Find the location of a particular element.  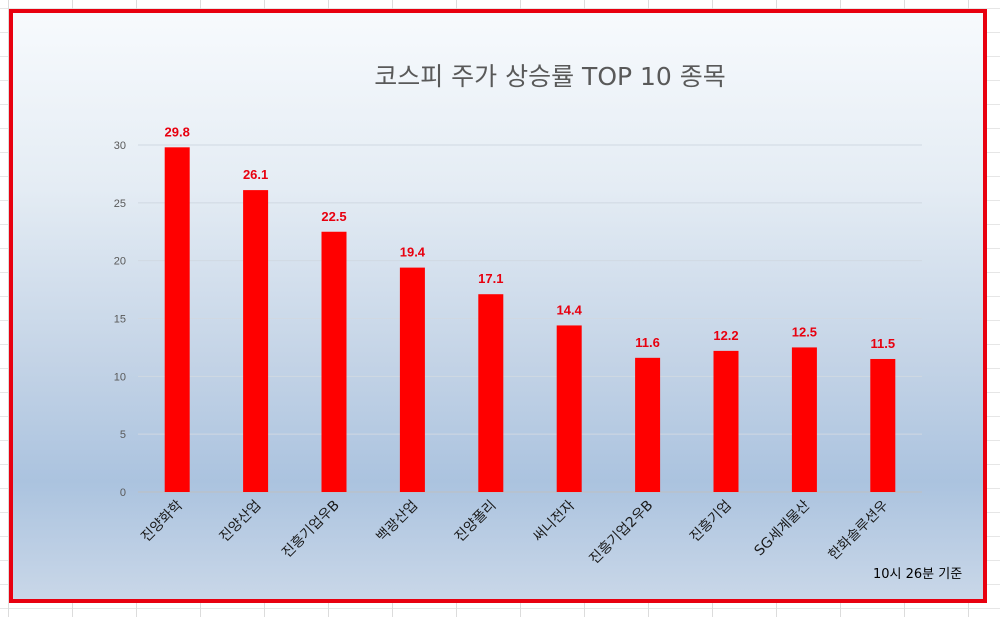

y-tick-label: 0 is located at coordinates (123, 493).